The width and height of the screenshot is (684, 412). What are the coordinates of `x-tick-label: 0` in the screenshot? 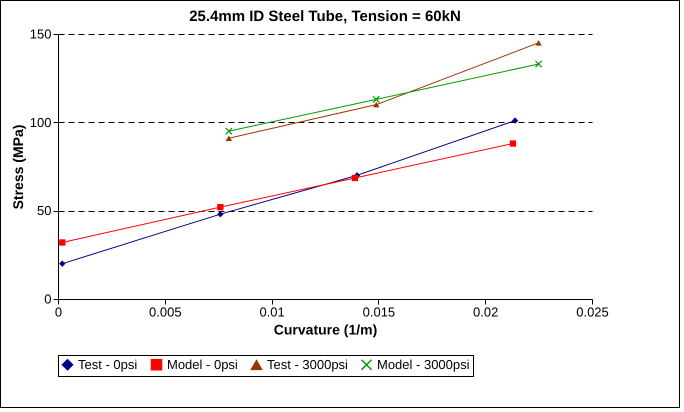 It's located at (58, 312).